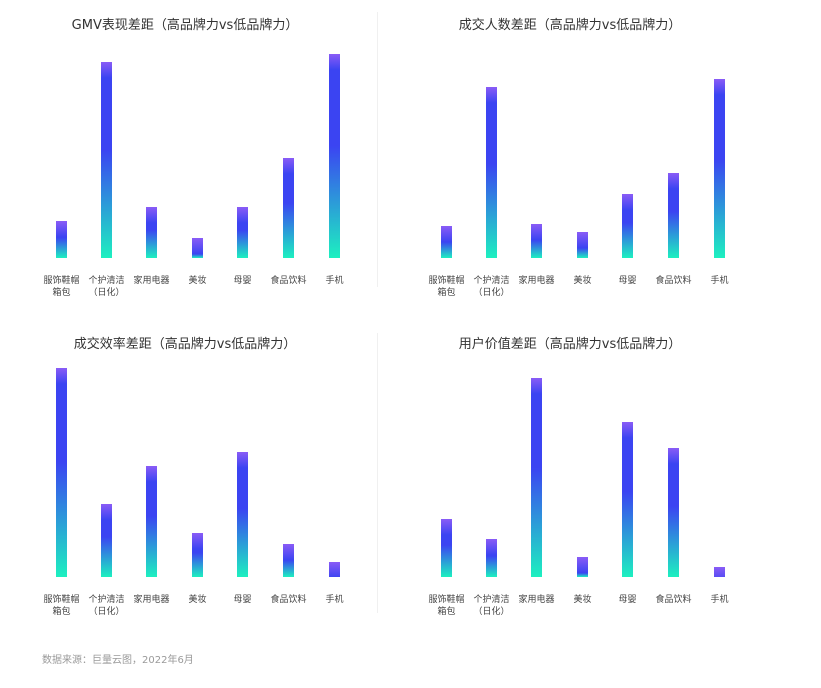 This screenshot has height=688, width=821. What do you see at coordinates (570, 344) in the screenshot?
I see `chart-title: 用户价值差距（高品牌力vs低品牌力）` at bounding box center [570, 344].